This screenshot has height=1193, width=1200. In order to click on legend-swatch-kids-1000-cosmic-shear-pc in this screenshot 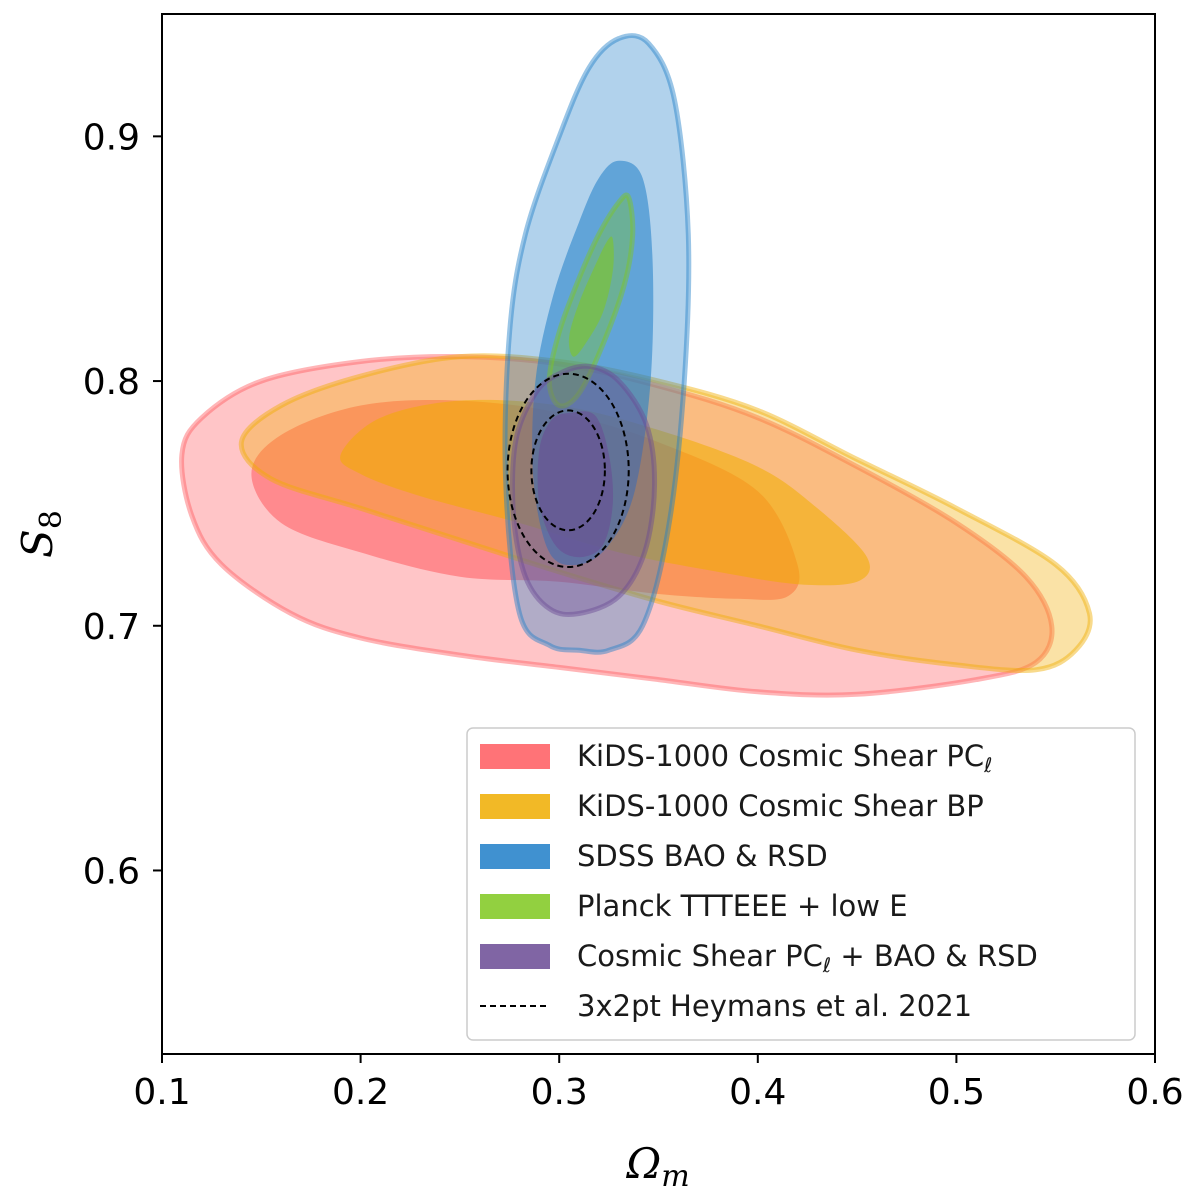, I will do `click(515, 756)`.